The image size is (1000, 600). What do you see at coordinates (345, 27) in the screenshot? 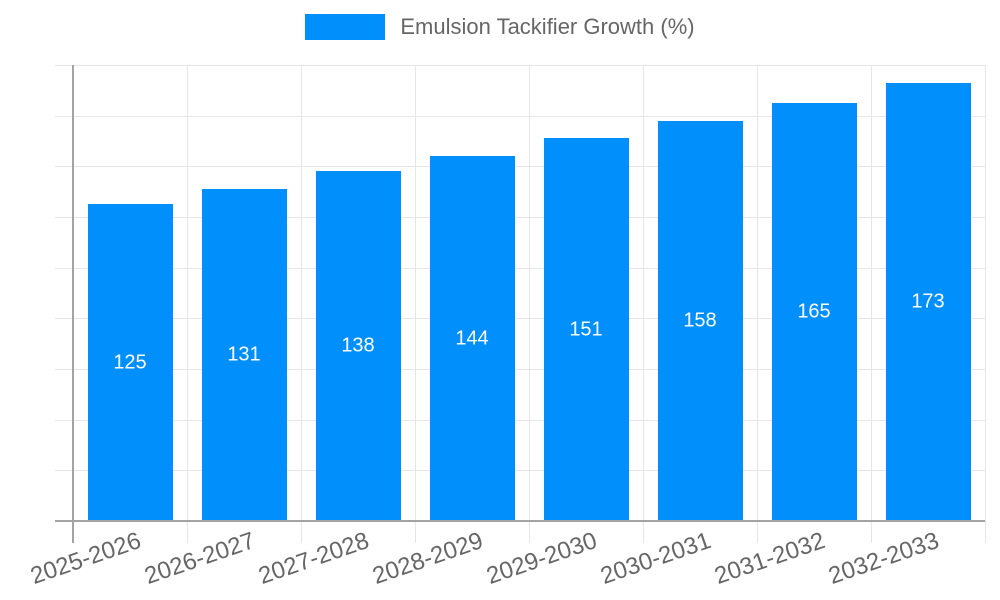
I see `legend-swatch-icon` at bounding box center [345, 27].